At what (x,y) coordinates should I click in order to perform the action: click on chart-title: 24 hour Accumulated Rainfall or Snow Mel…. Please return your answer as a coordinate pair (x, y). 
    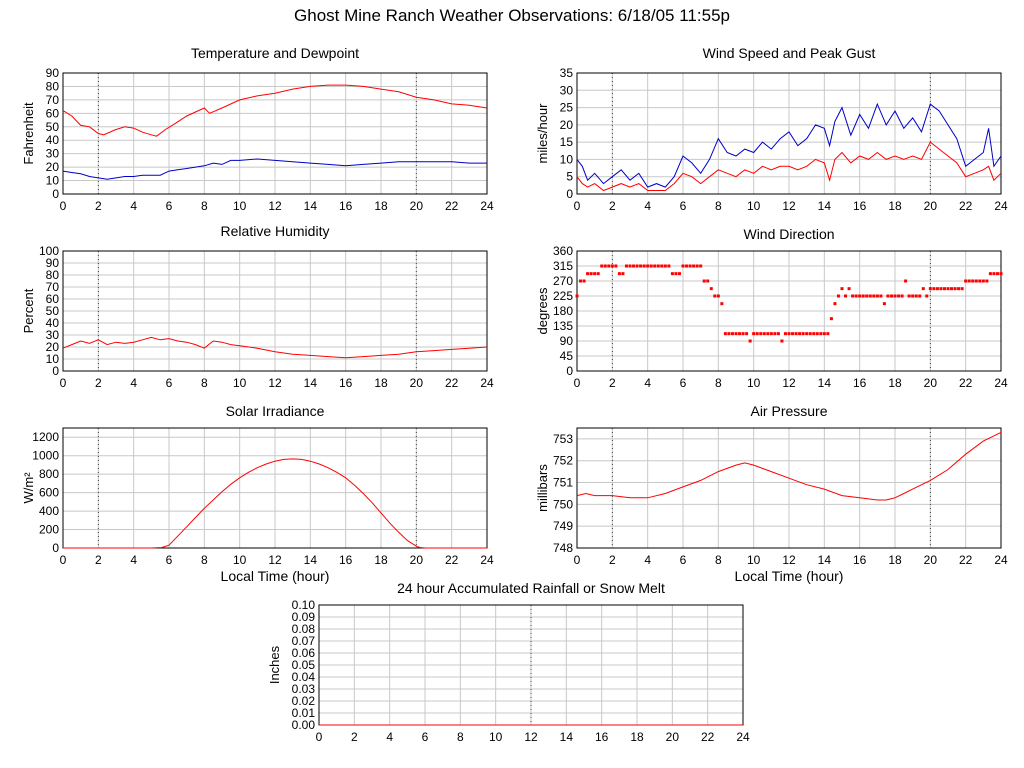
    Looking at the image, I should click on (531, 588).